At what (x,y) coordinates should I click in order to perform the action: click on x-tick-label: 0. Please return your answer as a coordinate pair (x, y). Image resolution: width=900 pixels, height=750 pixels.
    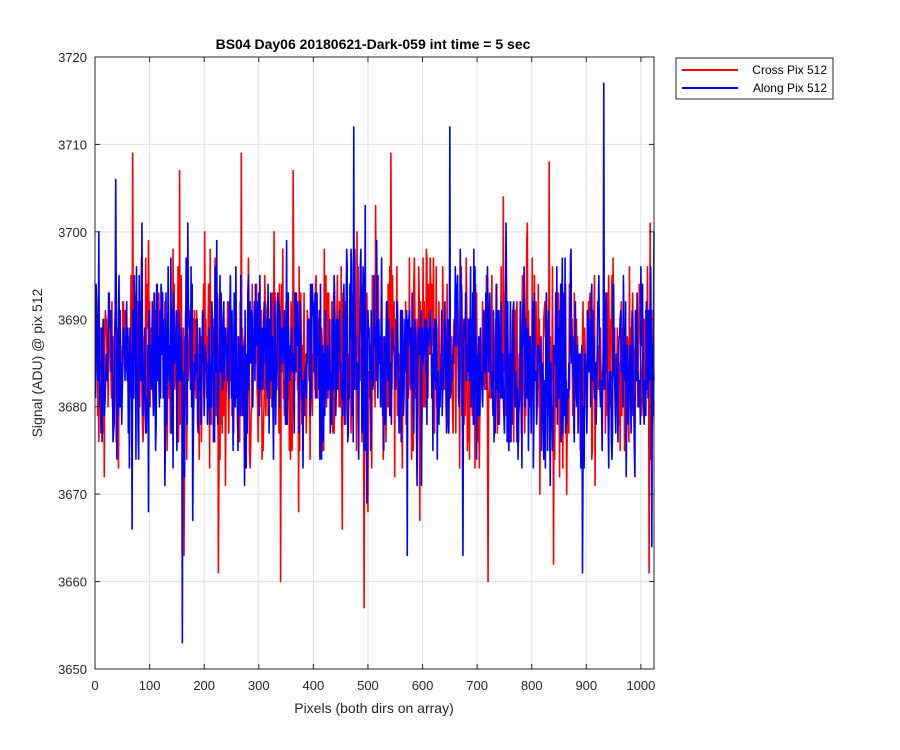
    Looking at the image, I should click on (94, 685).